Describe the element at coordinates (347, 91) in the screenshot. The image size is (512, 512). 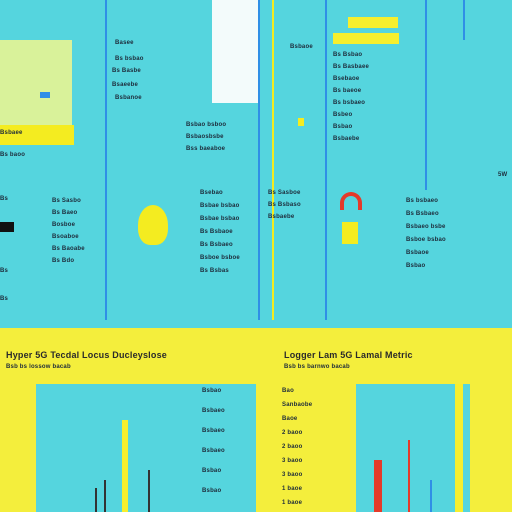
I see `label: Bs baeoe` at that location.